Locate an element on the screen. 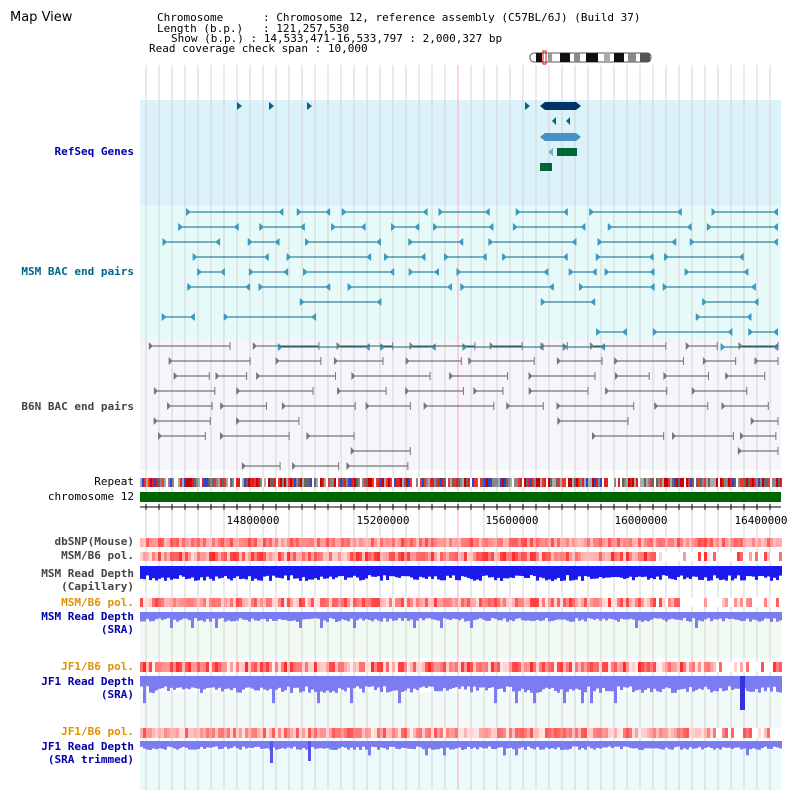  axis-tick-label: 15600000 is located at coordinates (512, 520).